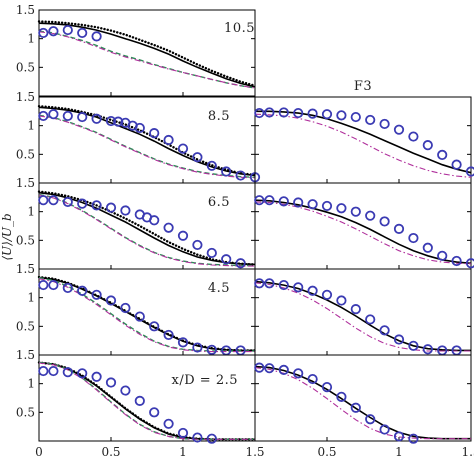 The width and height of the screenshot is (474, 474). Describe the element at coordinates (239, 28) in the screenshot. I see `station-label: 10.5` at that location.